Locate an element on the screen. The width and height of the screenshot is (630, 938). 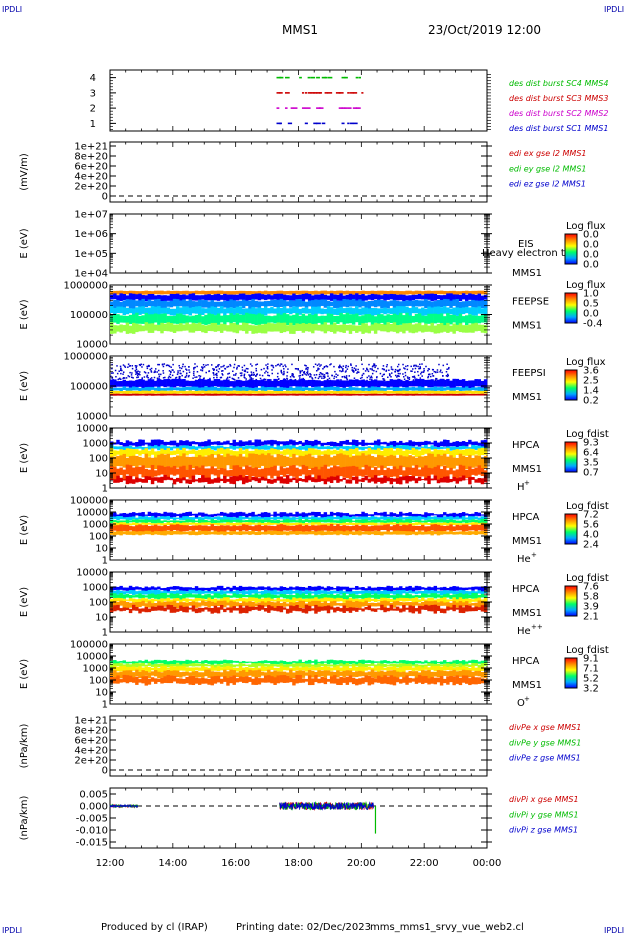
colorbar-tick-label: -0.4 is located at coordinates (593, 324).